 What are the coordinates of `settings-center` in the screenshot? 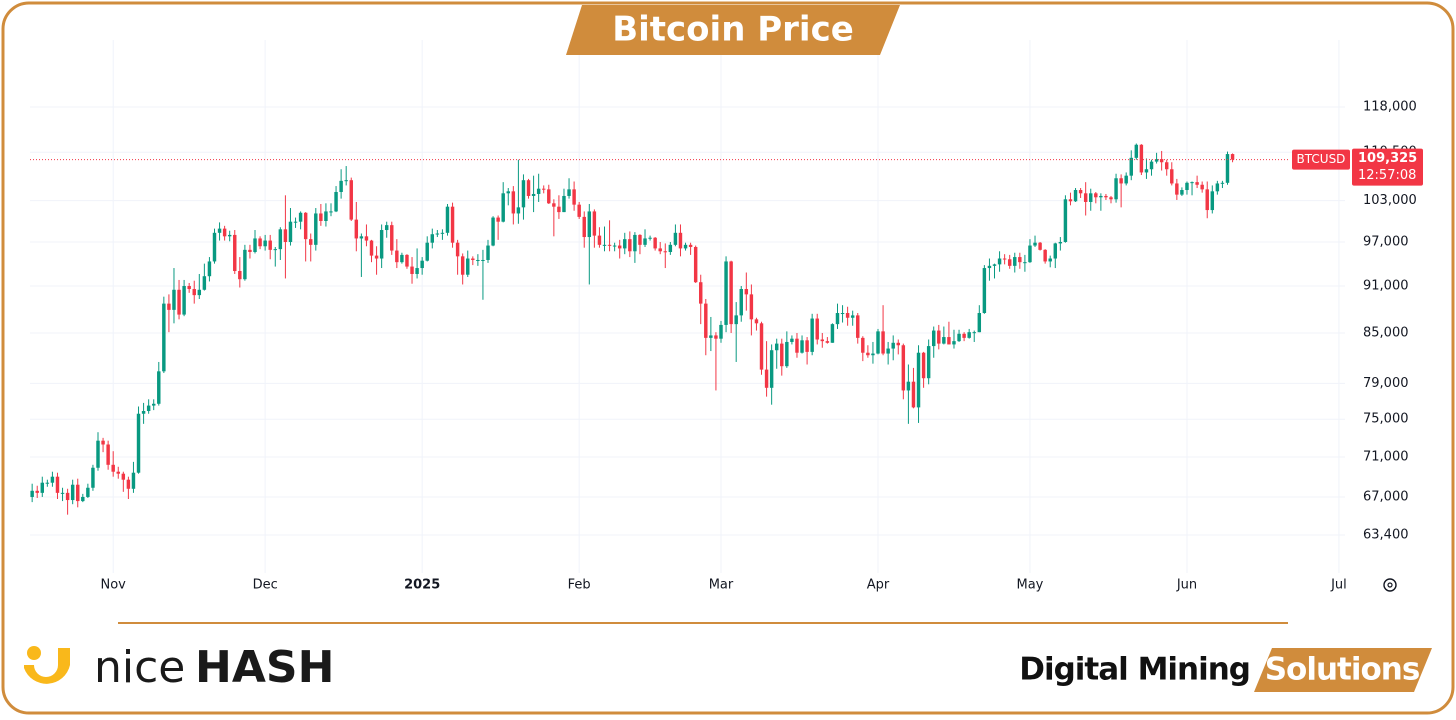 It's located at (1390, 585).